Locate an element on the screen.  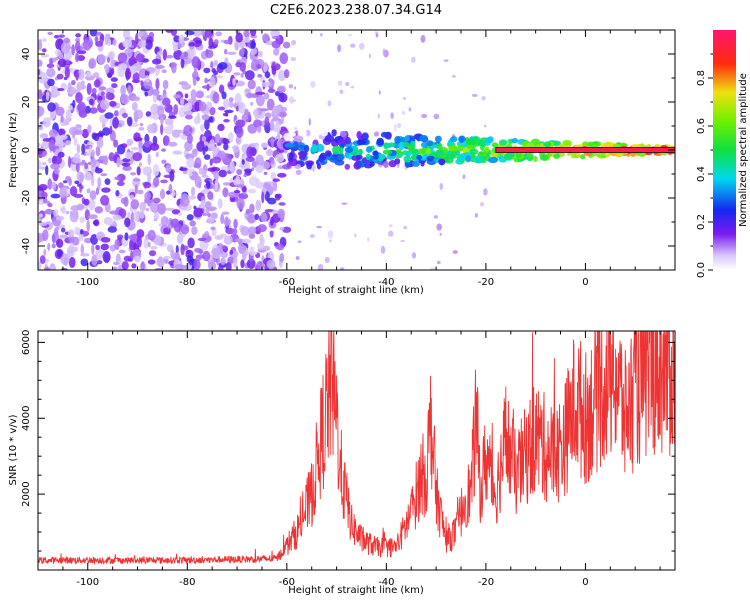
y-tick-label: 2000 is located at coordinates (26, 493).